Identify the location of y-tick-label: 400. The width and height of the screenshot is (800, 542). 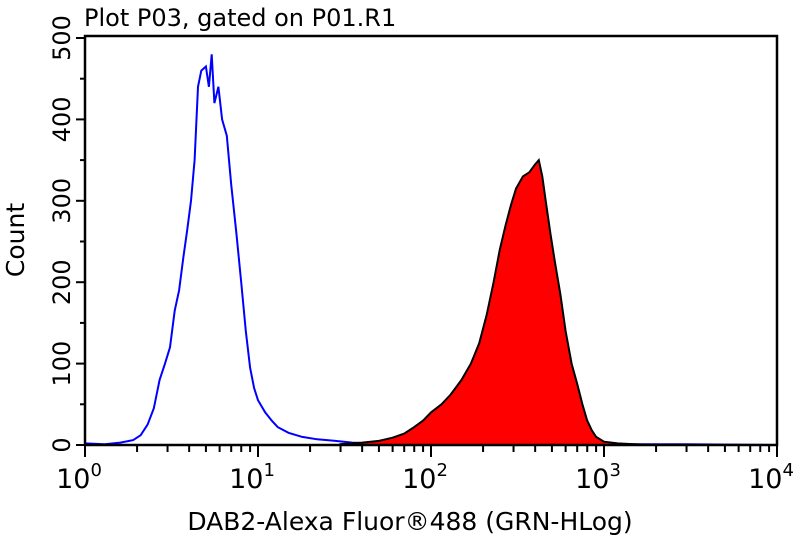
(62, 119).